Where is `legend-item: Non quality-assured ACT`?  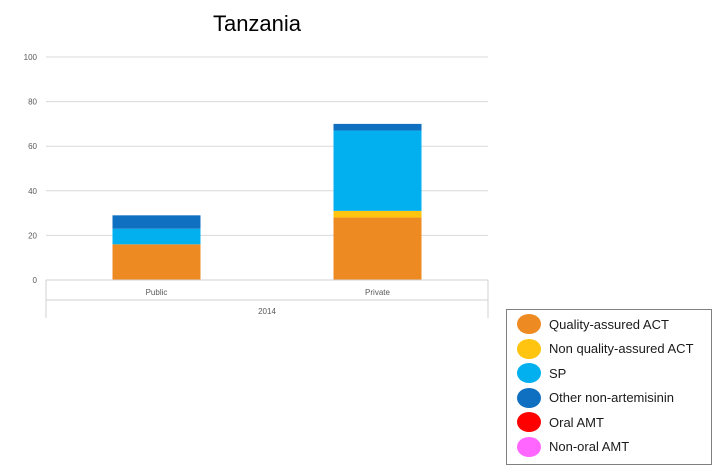 legend-item: Non quality-assured ACT is located at coordinates (605, 349).